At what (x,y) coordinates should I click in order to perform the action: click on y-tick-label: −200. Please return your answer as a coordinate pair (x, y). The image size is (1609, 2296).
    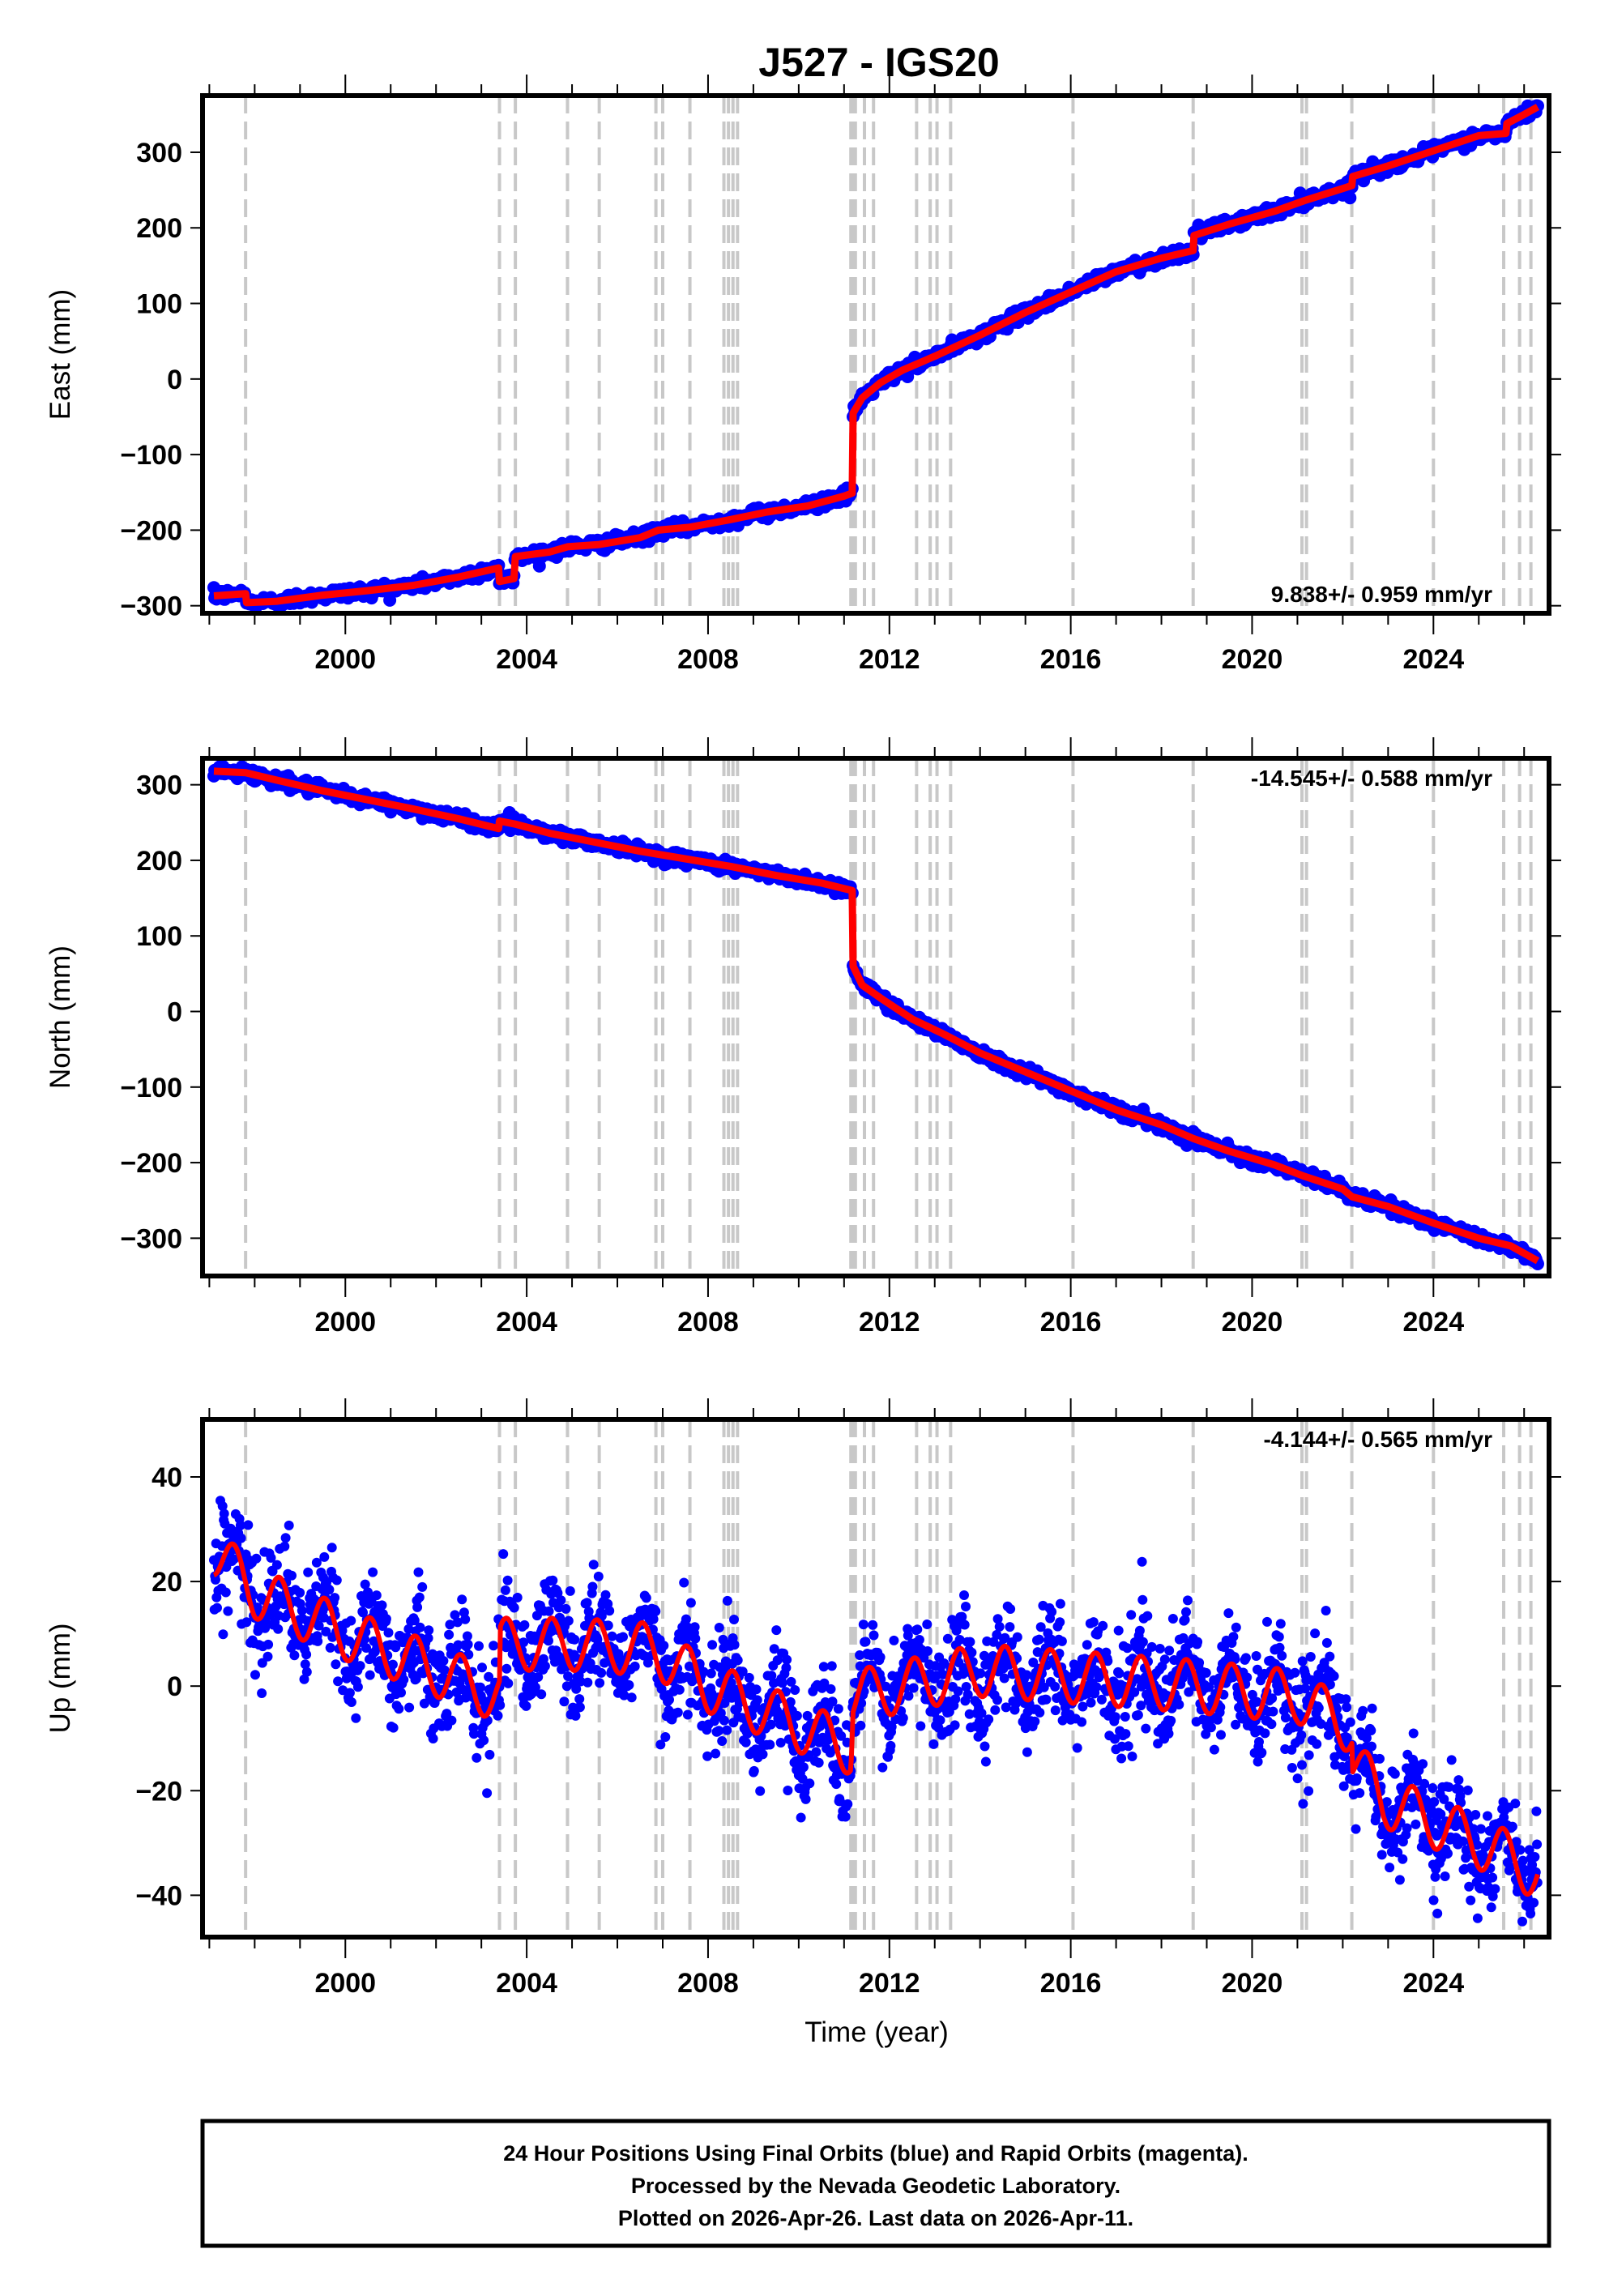
    Looking at the image, I should click on (151, 530).